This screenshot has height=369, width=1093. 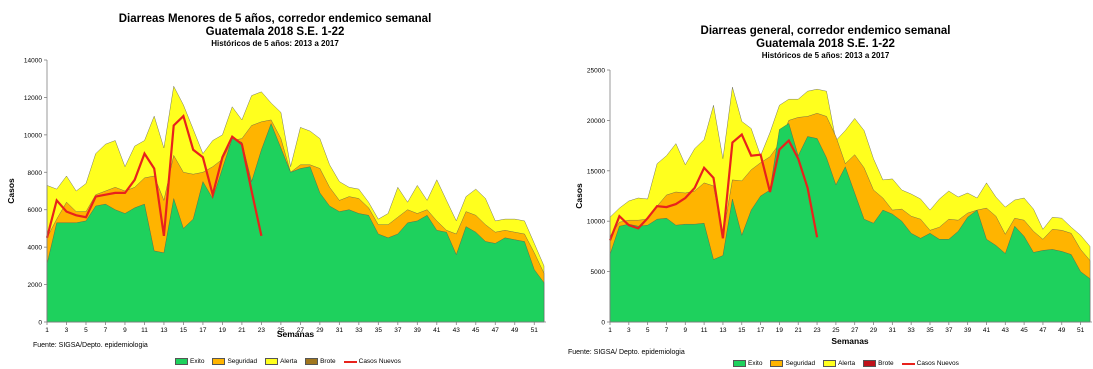 I want to click on x-tick-label: 41, so click(x=437, y=330).